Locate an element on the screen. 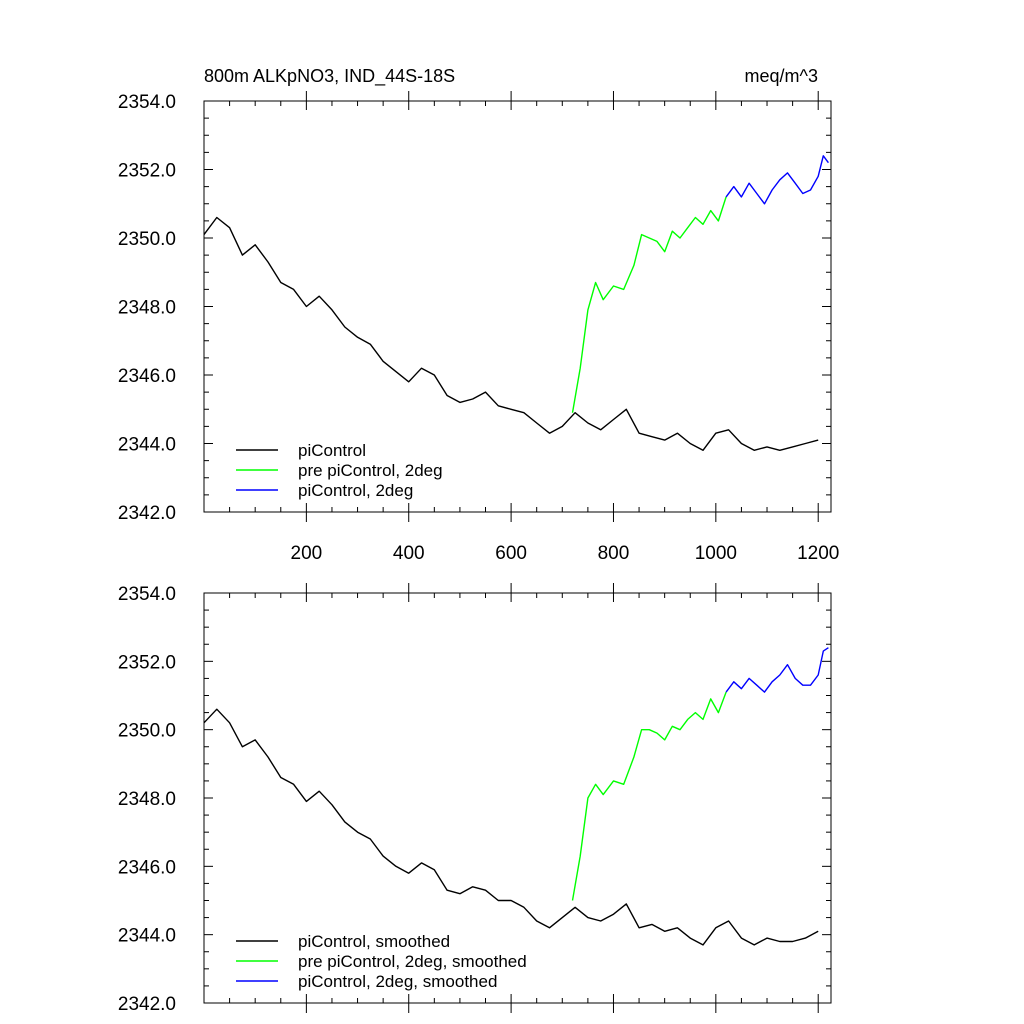 The height and width of the screenshot is (1024, 1024). x-tick-label: 800 is located at coordinates (614, 553).